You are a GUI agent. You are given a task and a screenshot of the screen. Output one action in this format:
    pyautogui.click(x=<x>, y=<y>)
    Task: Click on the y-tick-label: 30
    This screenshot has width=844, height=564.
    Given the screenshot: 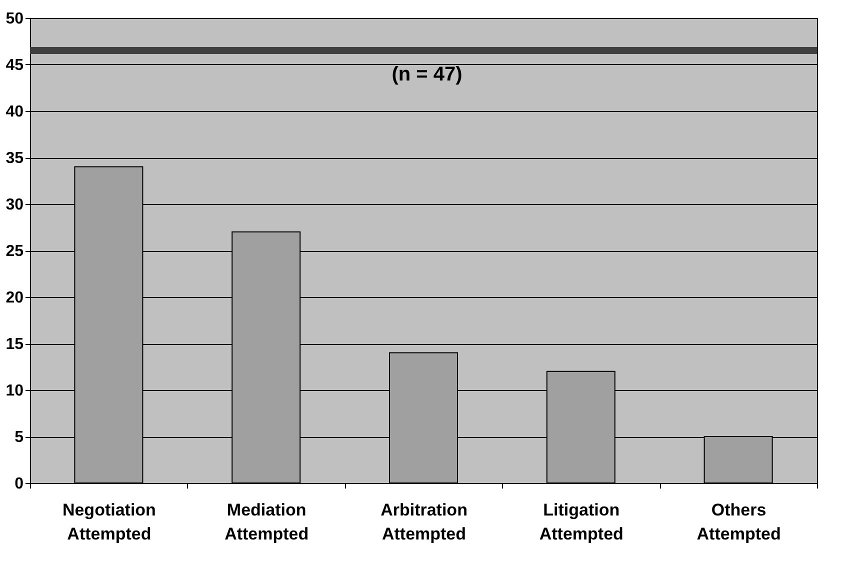 What is the action you would take?
    pyautogui.click(x=15, y=205)
    